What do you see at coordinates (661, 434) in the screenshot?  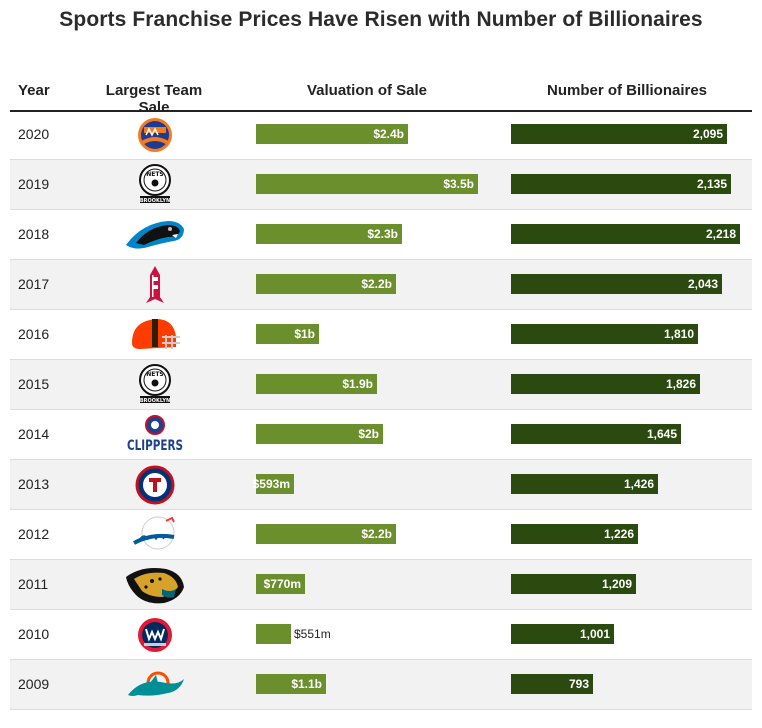 I see `billionaires-label: 1,645` at bounding box center [661, 434].